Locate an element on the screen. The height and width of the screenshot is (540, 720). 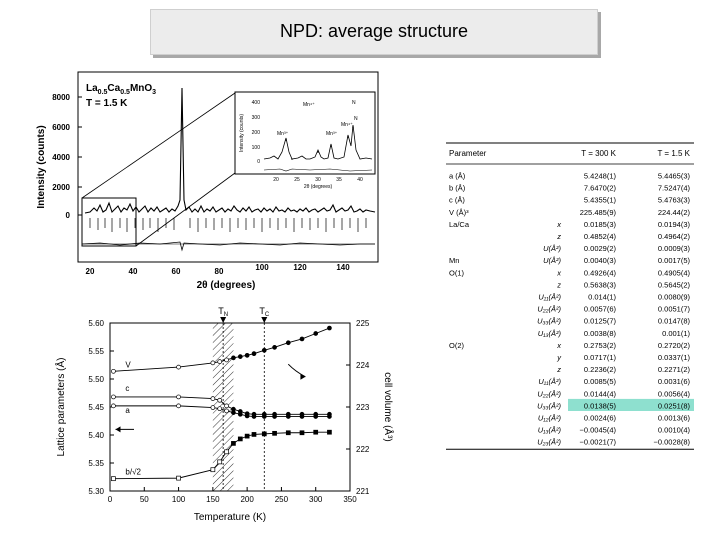
npd-ytick: 4000 is located at coordinates (61, 157).